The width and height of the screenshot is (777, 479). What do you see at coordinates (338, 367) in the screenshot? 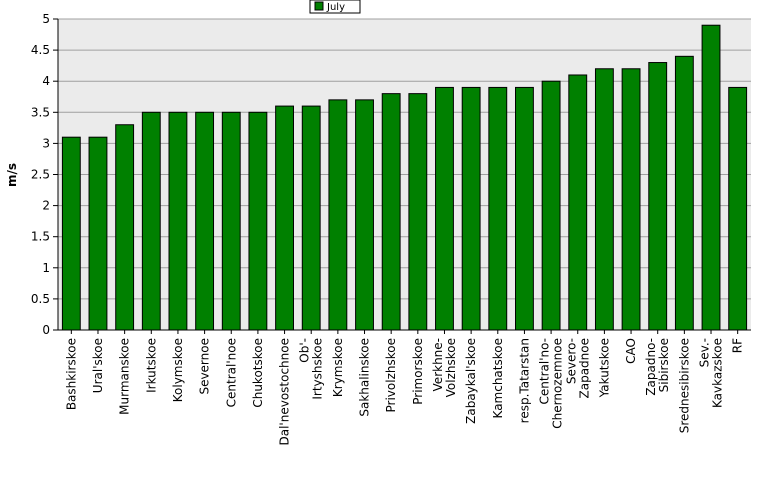
I see `x-tick-label: Krymskoe` at bounding box center [338, 367].